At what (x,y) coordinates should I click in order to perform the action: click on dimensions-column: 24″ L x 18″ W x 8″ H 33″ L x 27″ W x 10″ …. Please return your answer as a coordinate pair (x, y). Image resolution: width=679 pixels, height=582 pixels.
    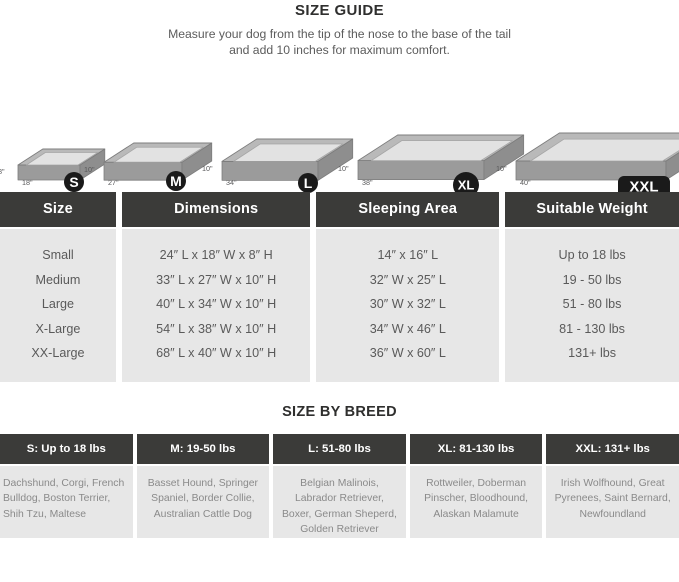
    Looking at the image, I should click on (216, 305).